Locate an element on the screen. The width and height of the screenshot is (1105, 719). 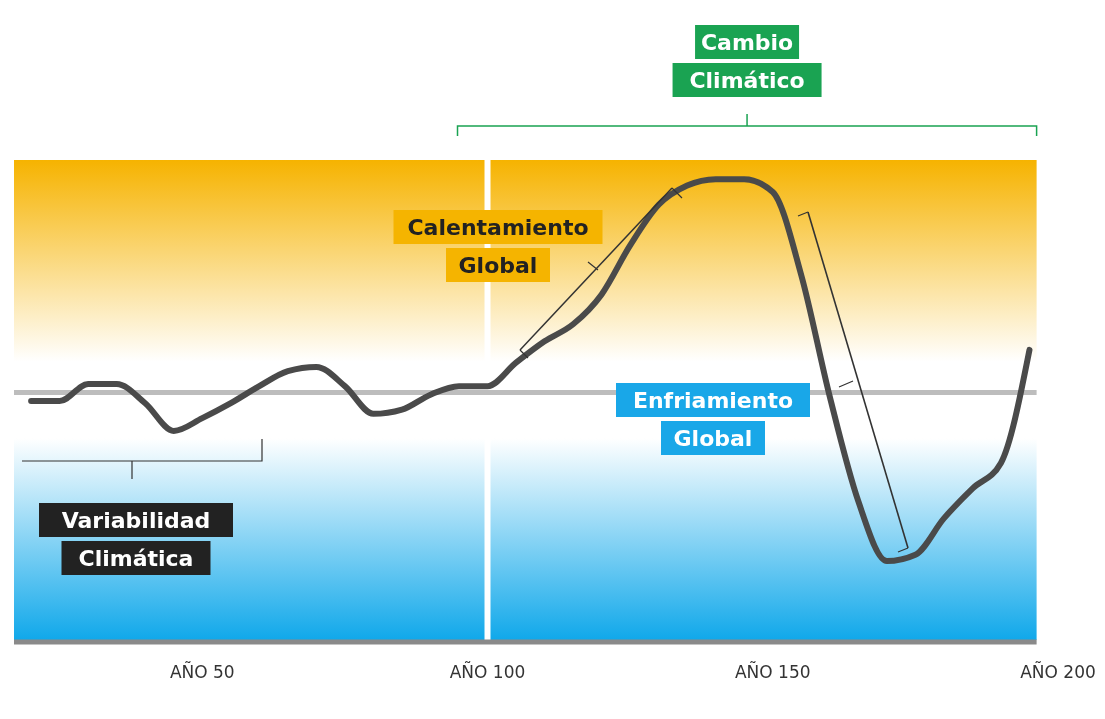
x-tick-label: AÑO 50 is located at coordinates (202, 671).